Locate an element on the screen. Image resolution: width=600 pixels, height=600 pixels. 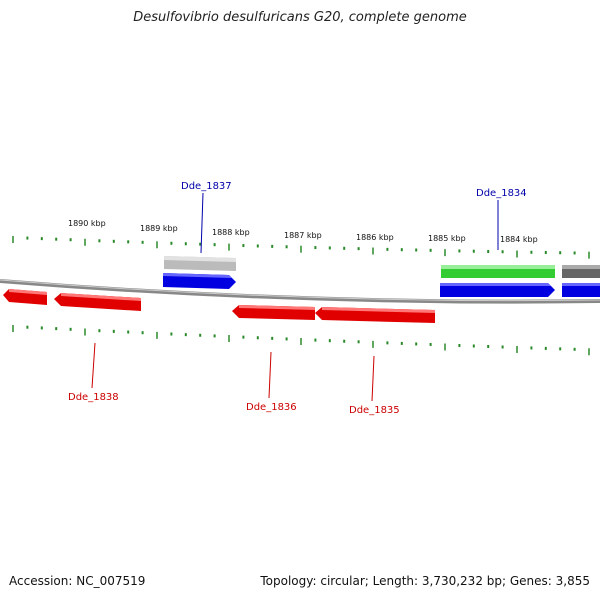
kbp-label-1886: 1886 kbp is located at coordinates (375, 237).